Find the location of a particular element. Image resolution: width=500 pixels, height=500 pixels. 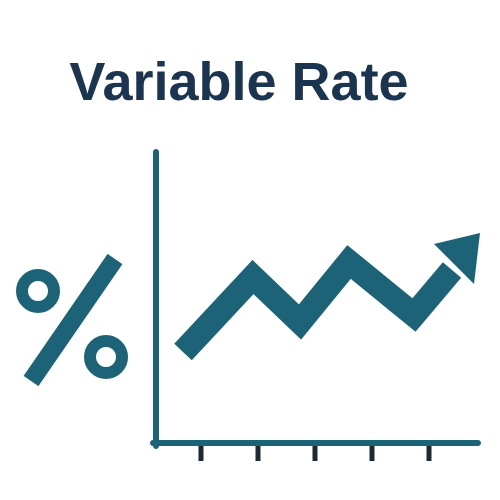

x-axis-ticks is located at coordinates (315, 453).